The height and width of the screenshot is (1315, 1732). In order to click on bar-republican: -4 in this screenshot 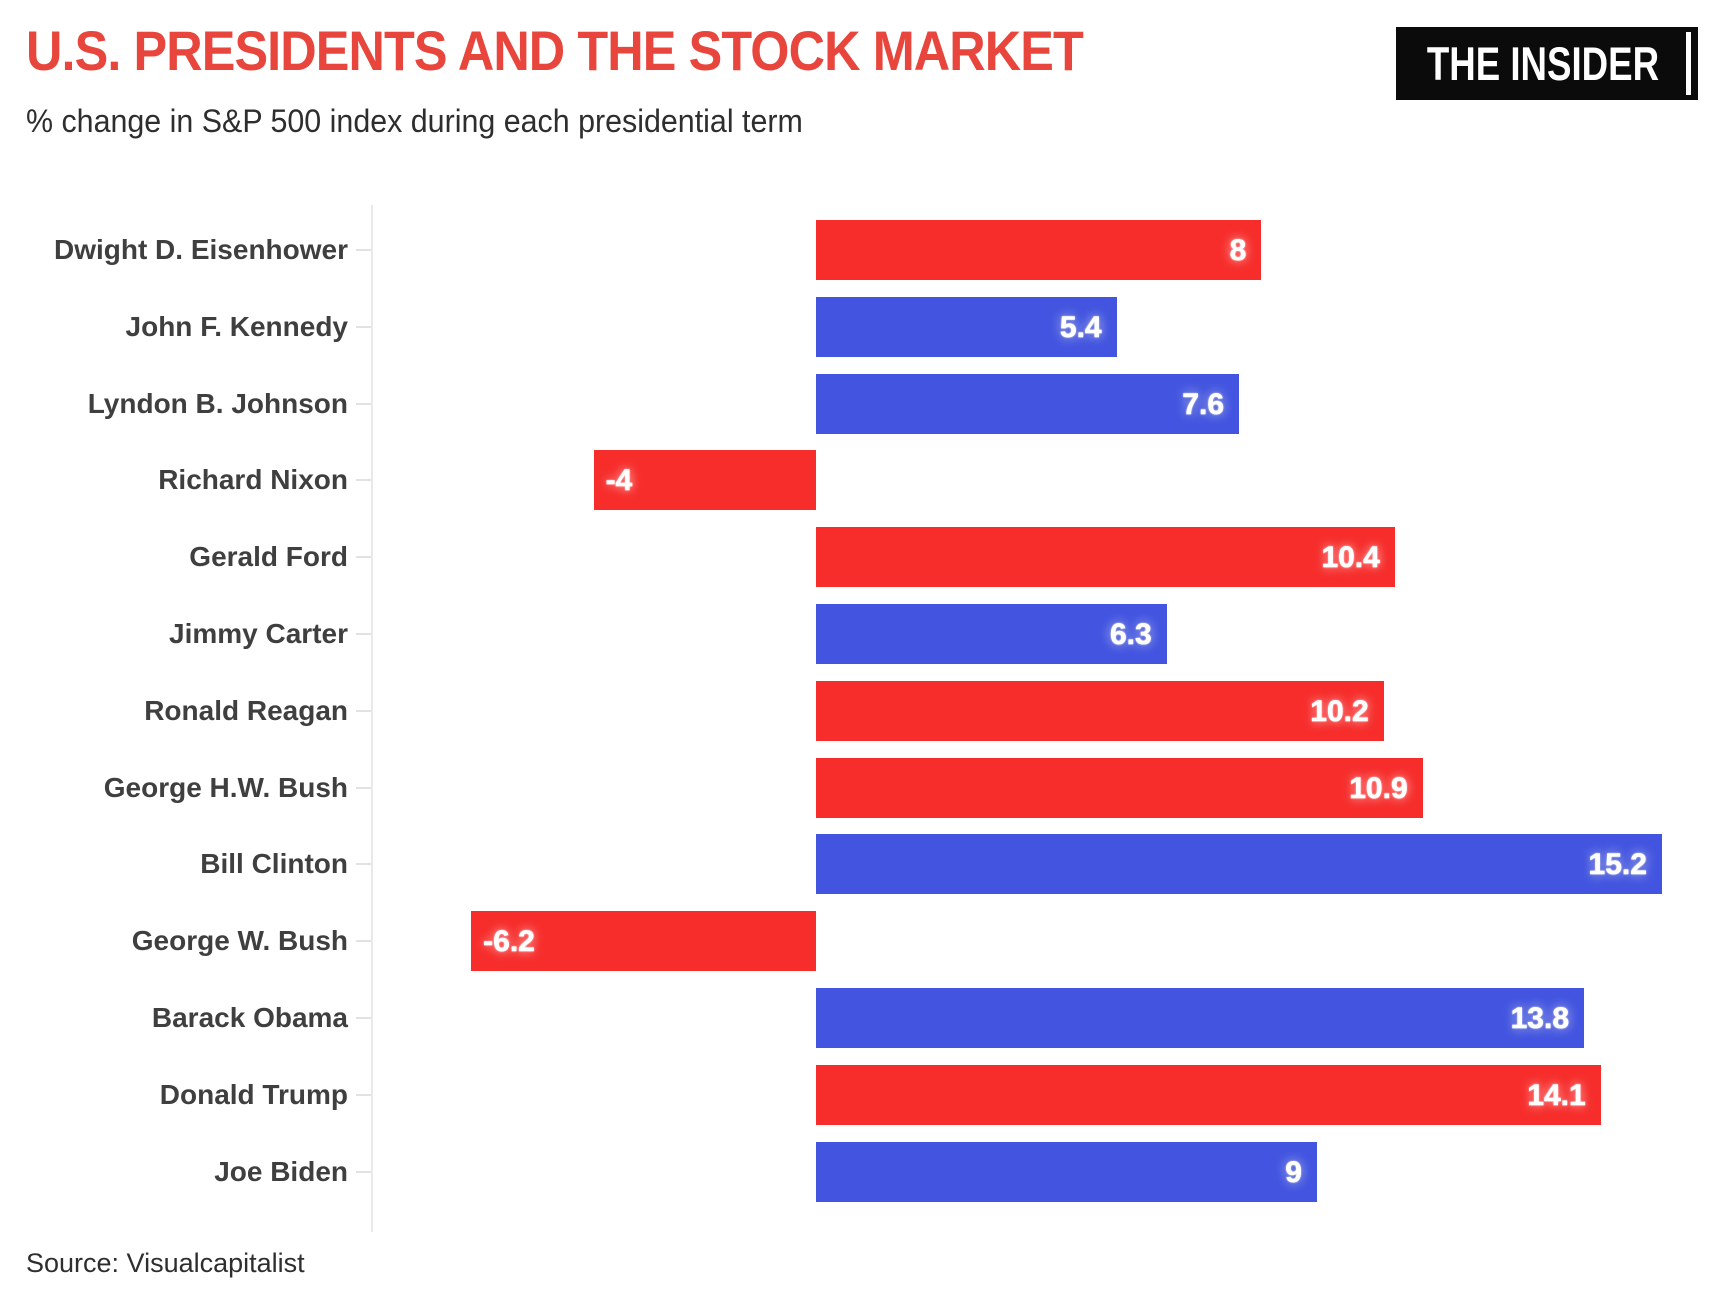, I will do `click(705, 480)`.